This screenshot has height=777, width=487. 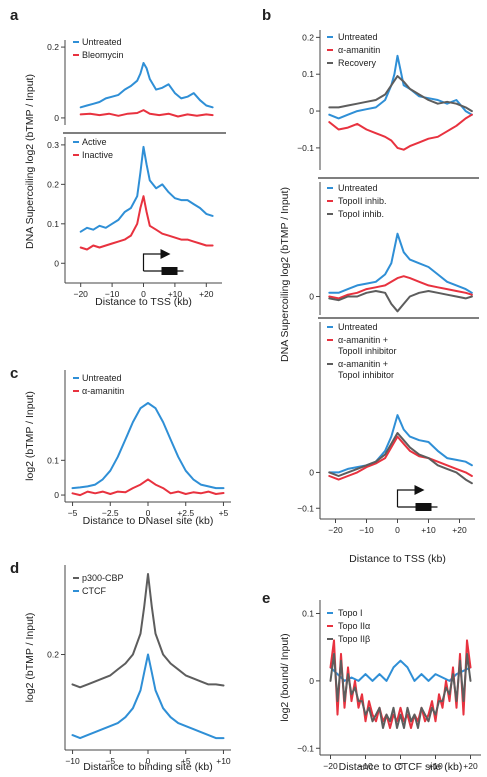 I want to click on x-tick-label-e-2: 0, so click(x=400, y=766).